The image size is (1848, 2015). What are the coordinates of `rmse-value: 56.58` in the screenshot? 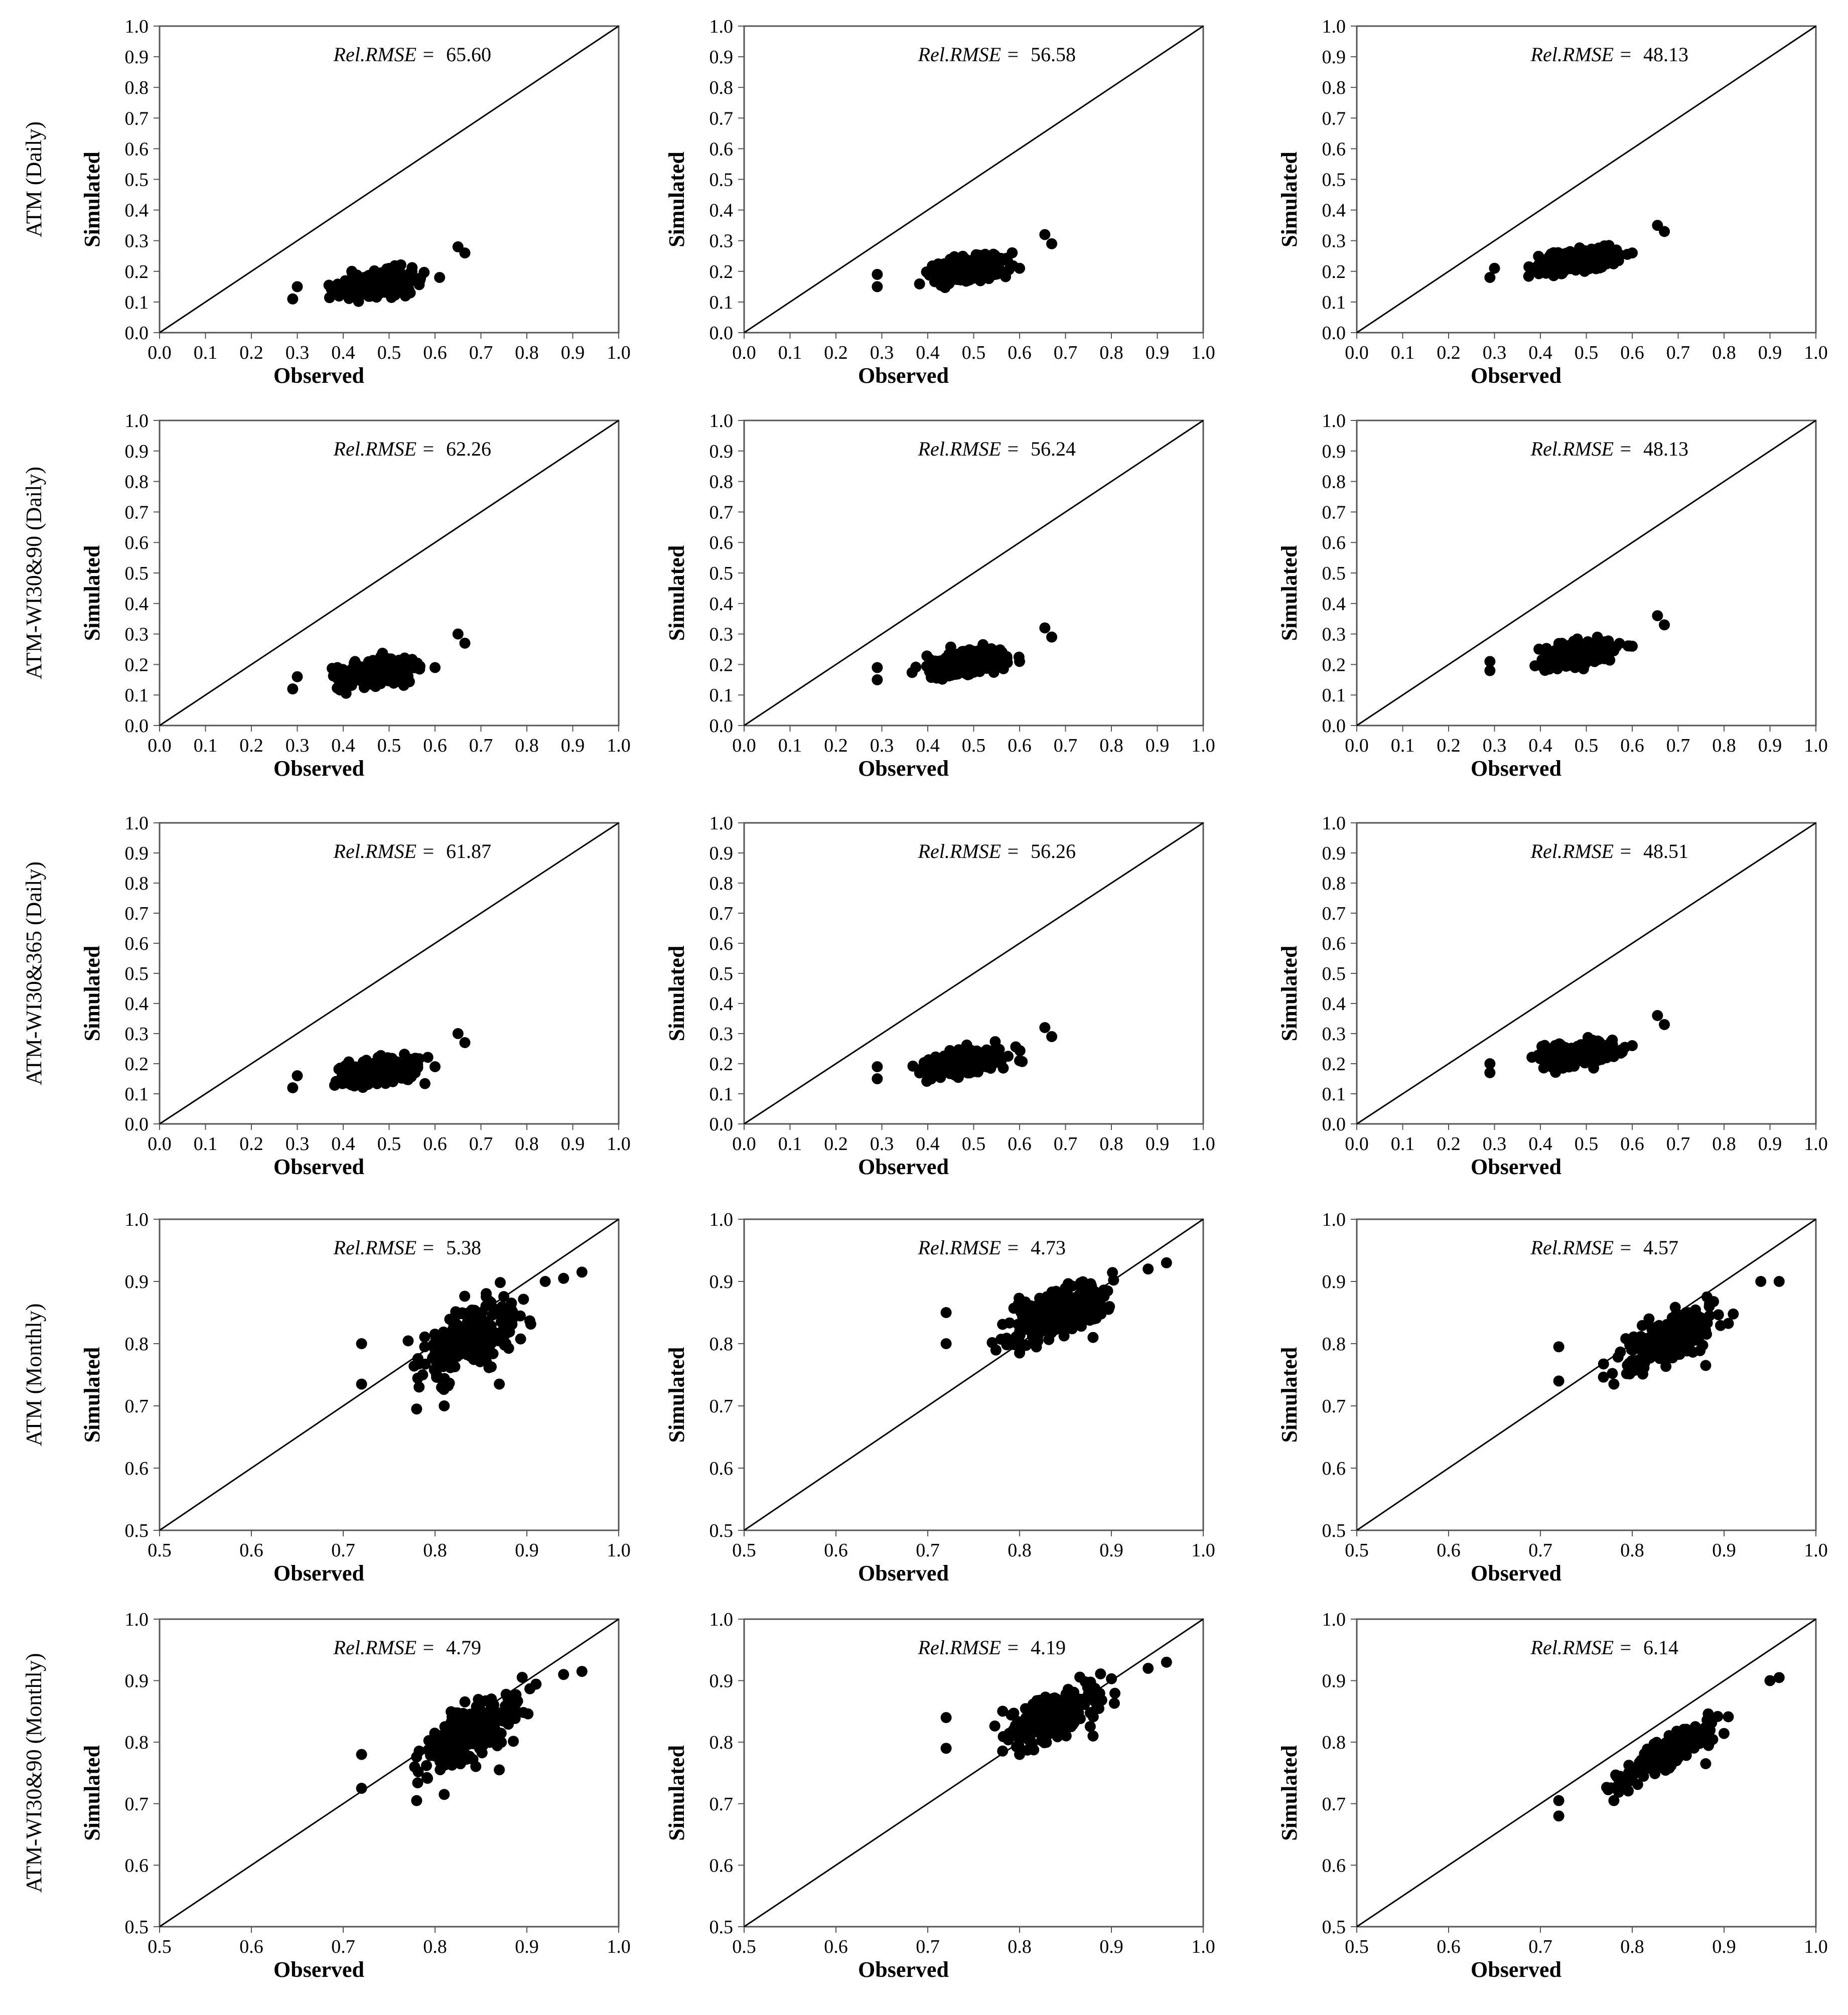 It's located at (1054, 55).